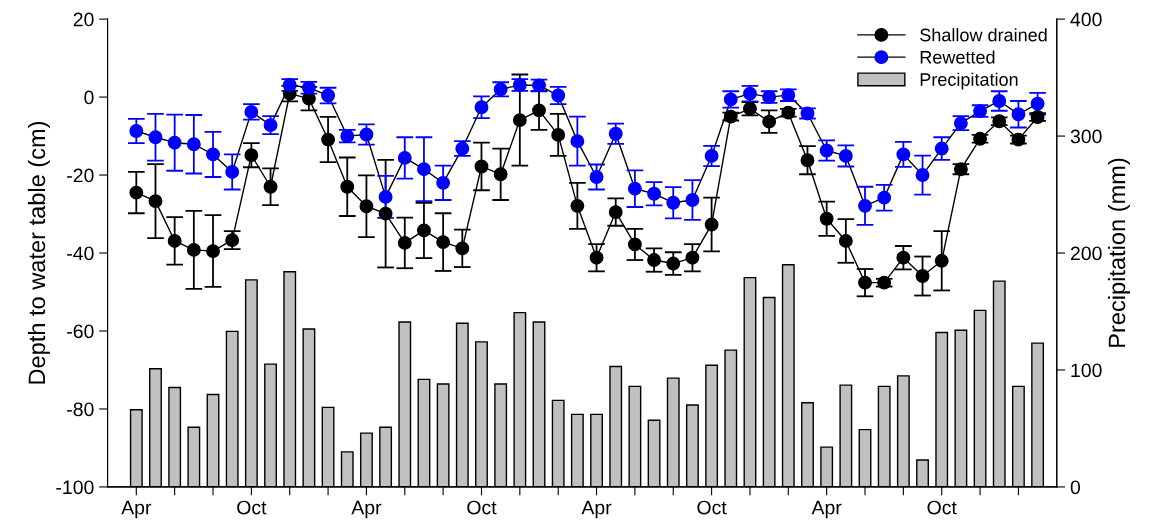 Image resolution: width=1169 pixels, height=531 pixels. What do you see at coordinates (80, 253) in the screenshot?
I see `y-tick-label: -40` at bounding box center [80, 253].